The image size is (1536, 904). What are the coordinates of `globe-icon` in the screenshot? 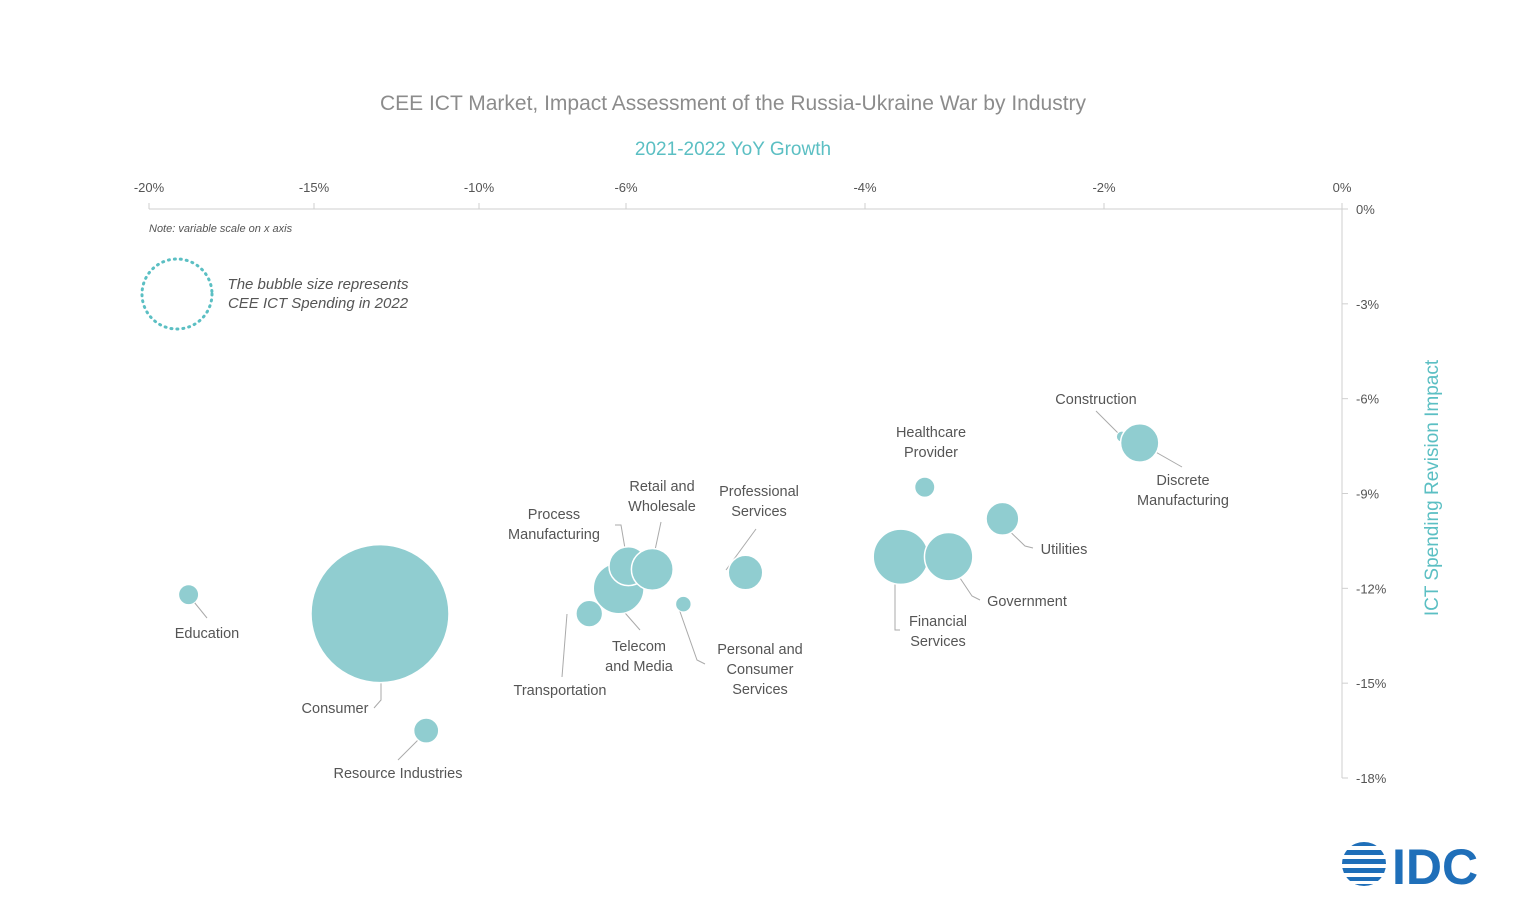 It's located at (1364, 864).